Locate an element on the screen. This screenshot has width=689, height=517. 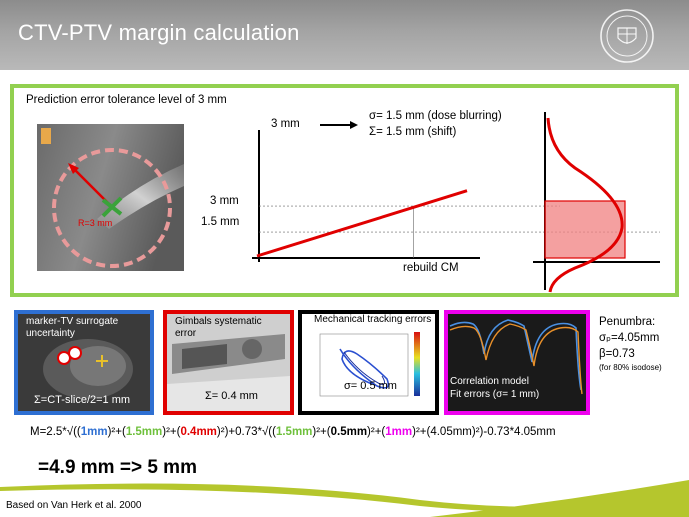
arrowhead-icon is located at coordinates (354, 125).